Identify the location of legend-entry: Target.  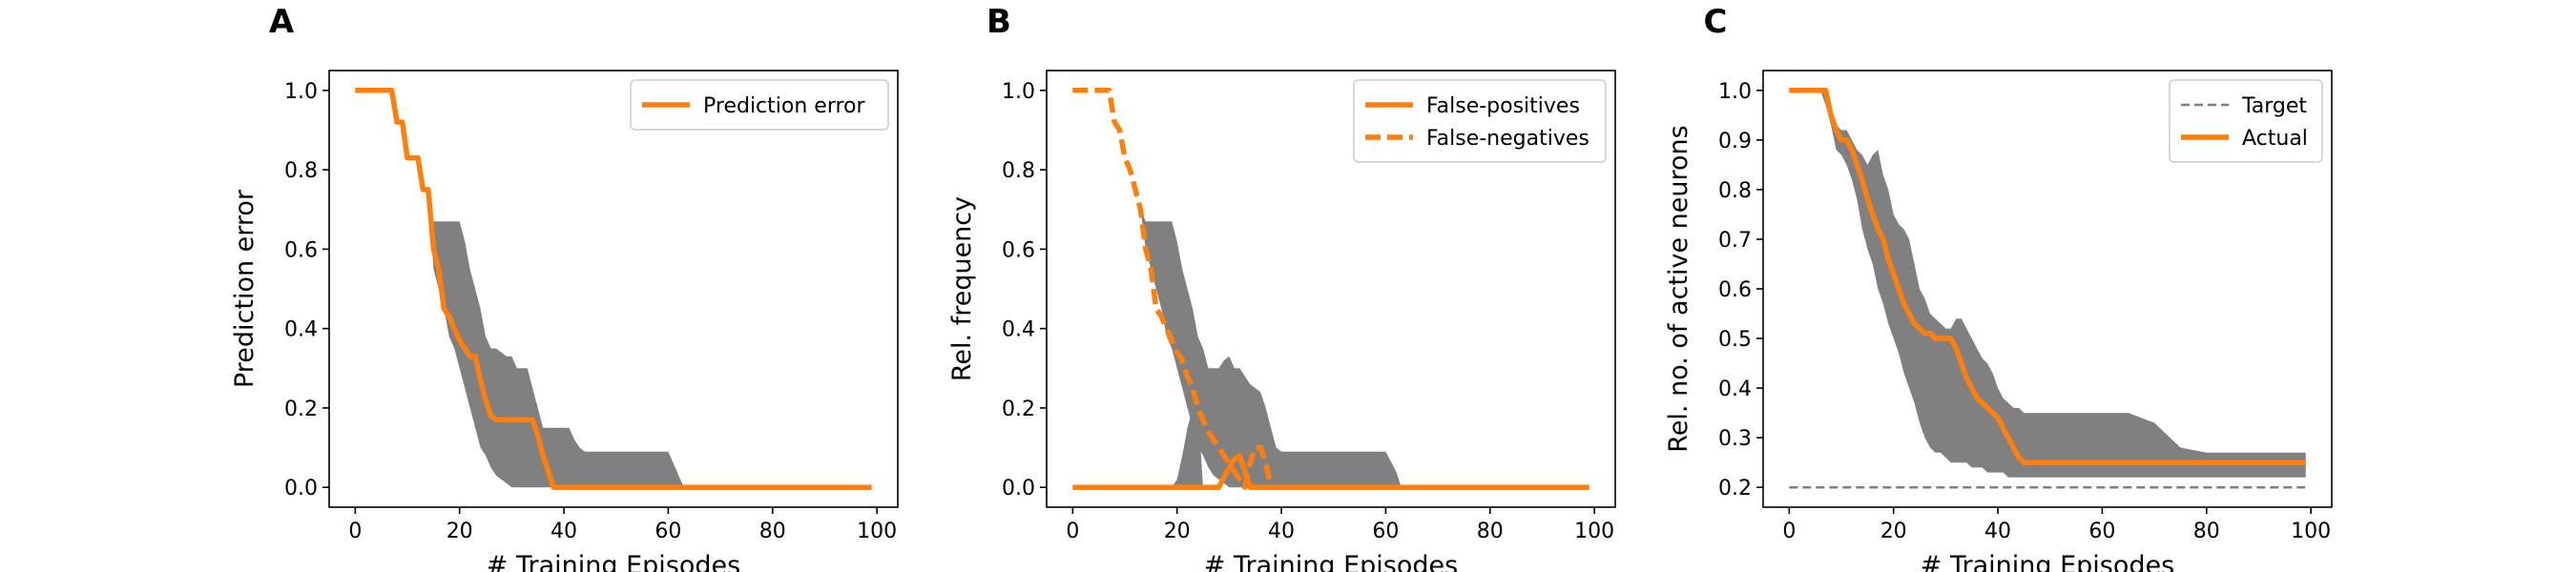
(2274, 106).